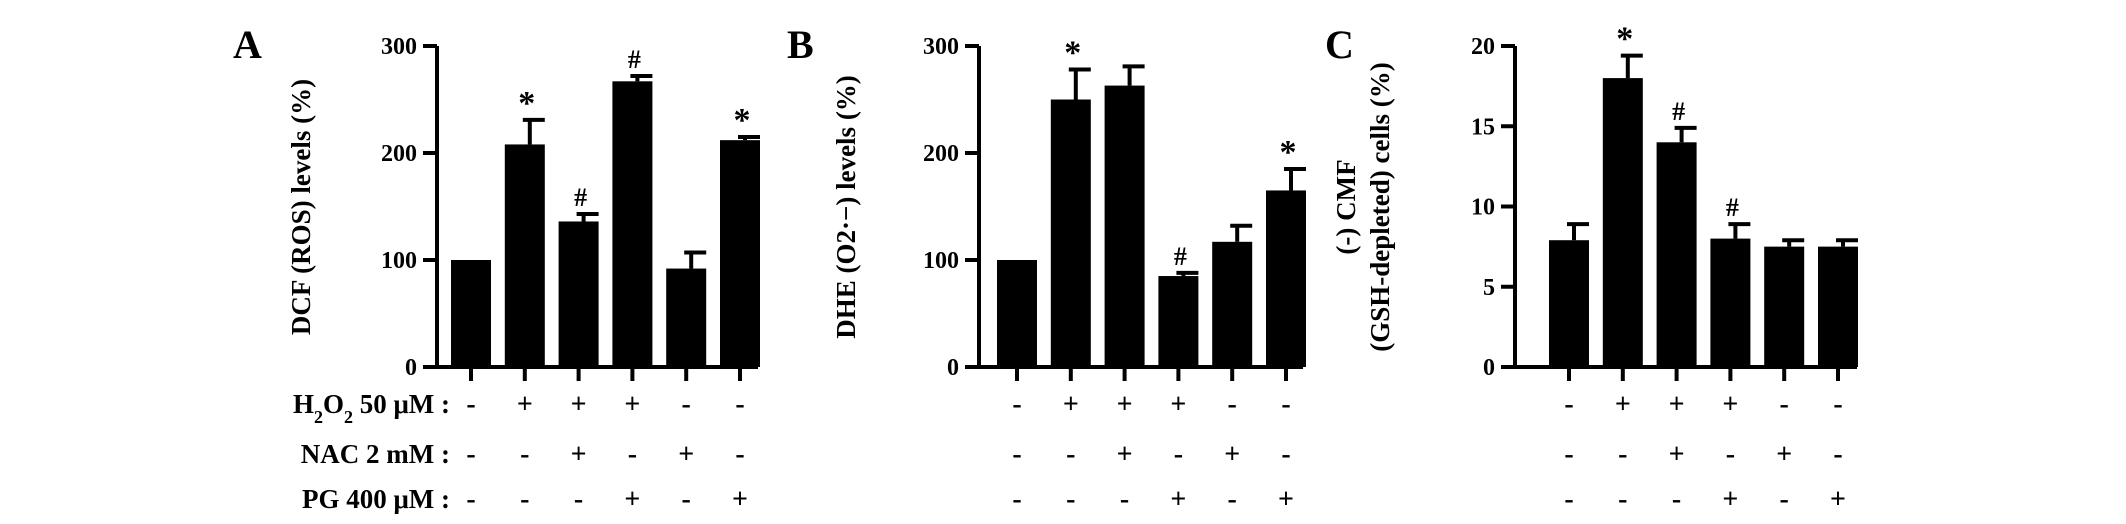 The image size is (2126, 524). I want to click on y-tick-label: 10, so click(1483, 208).